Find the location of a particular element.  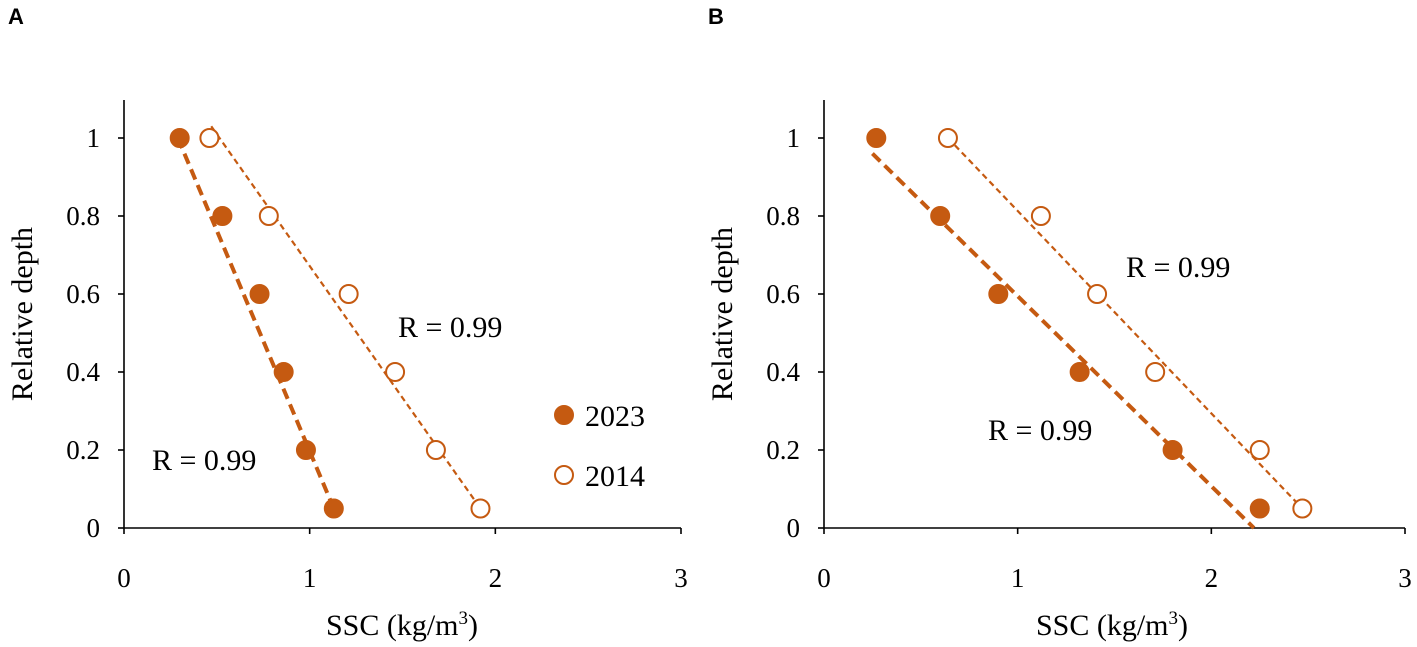

panel-b-x-tick-label: 1 is located at coordinates (1018, 578).